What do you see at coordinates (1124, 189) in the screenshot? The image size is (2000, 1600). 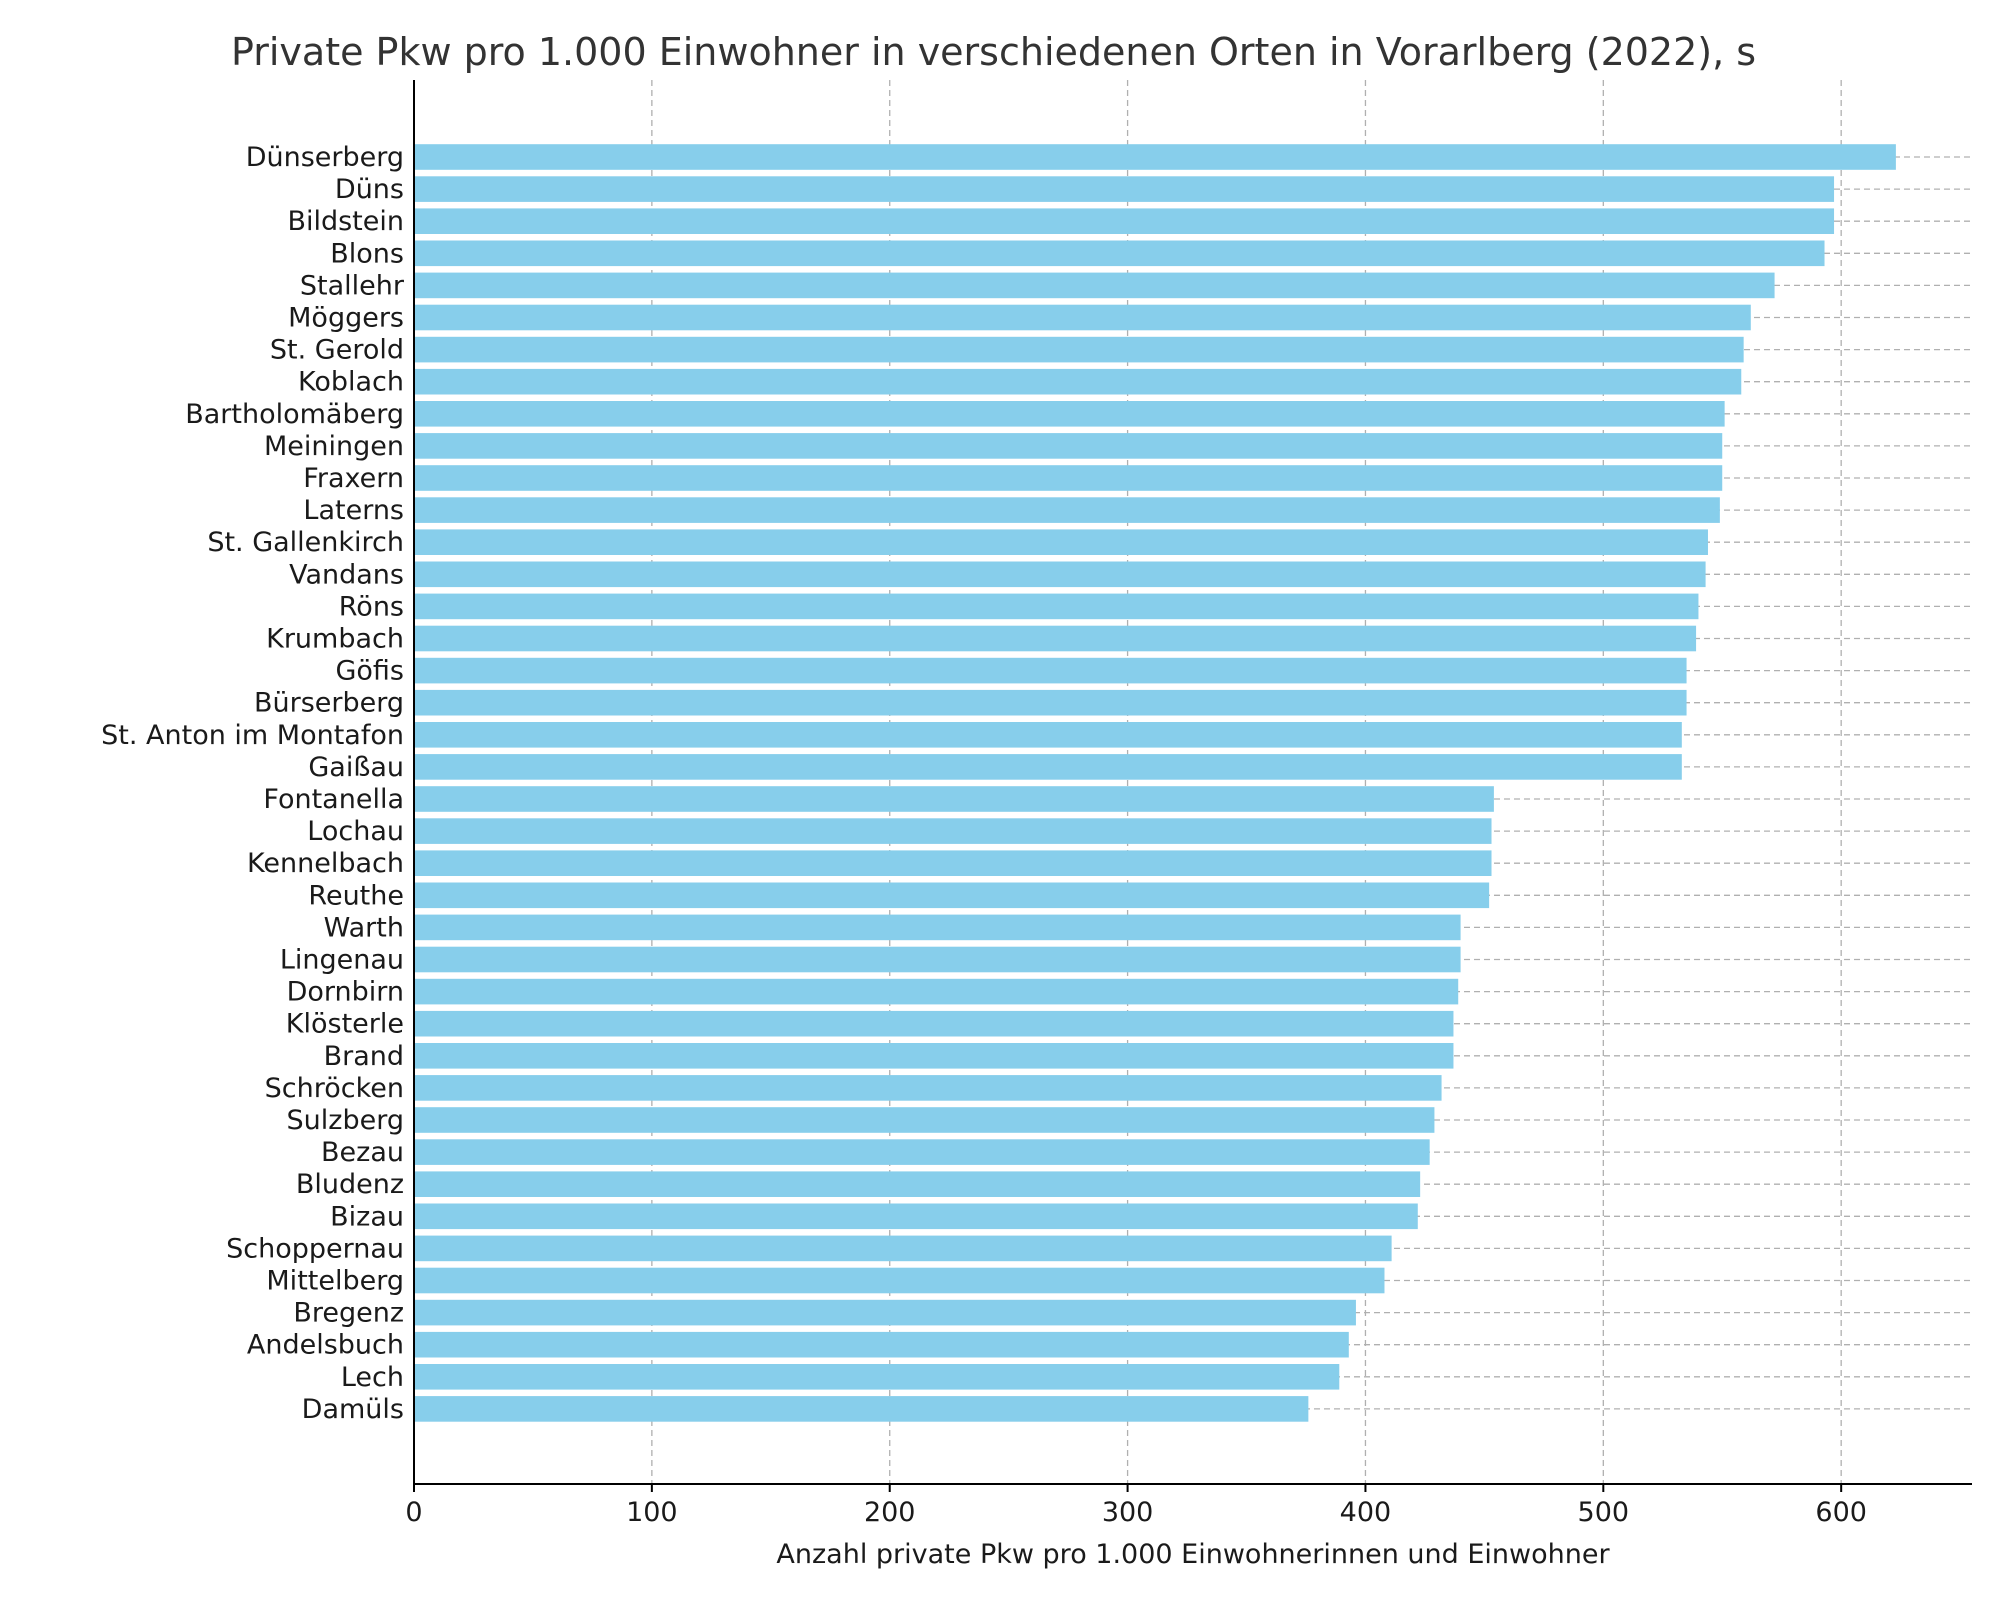 I see `bar-1: Düns: 597` at bounding box center [1124, 189].